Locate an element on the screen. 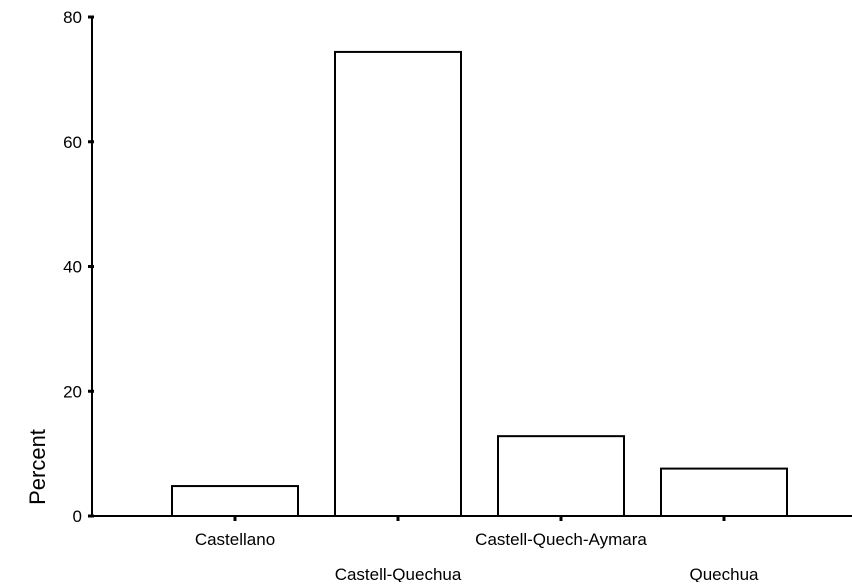  y-tick-label: 60 is located at coordinates (72, 142).